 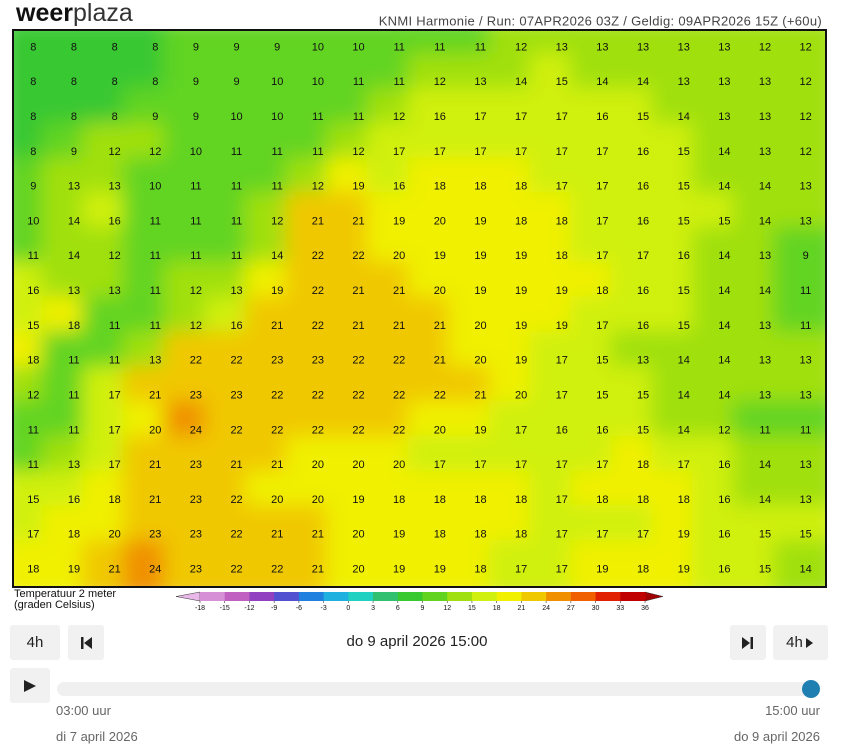 What do you see at coordinates (809, 642) in the screenshot?
I see `step-forward-icon` at bounding box center [809, 642].